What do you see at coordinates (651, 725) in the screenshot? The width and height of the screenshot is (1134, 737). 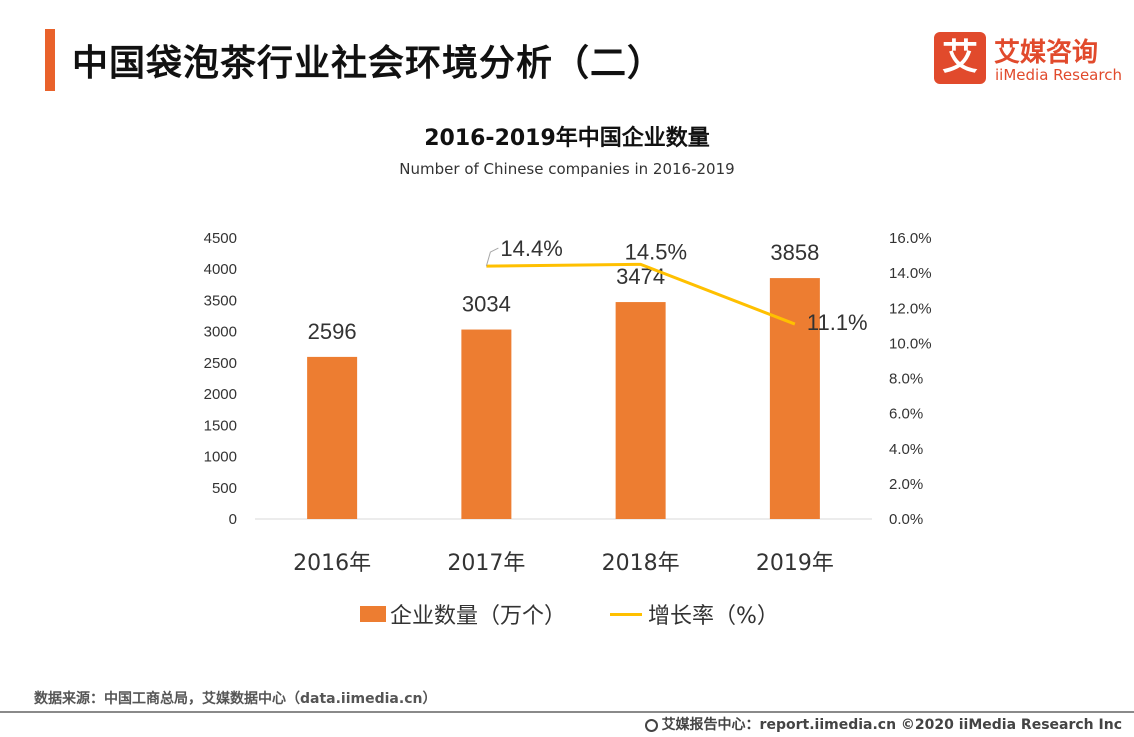 I see `globe-icon` at bounding box center [651, 725].